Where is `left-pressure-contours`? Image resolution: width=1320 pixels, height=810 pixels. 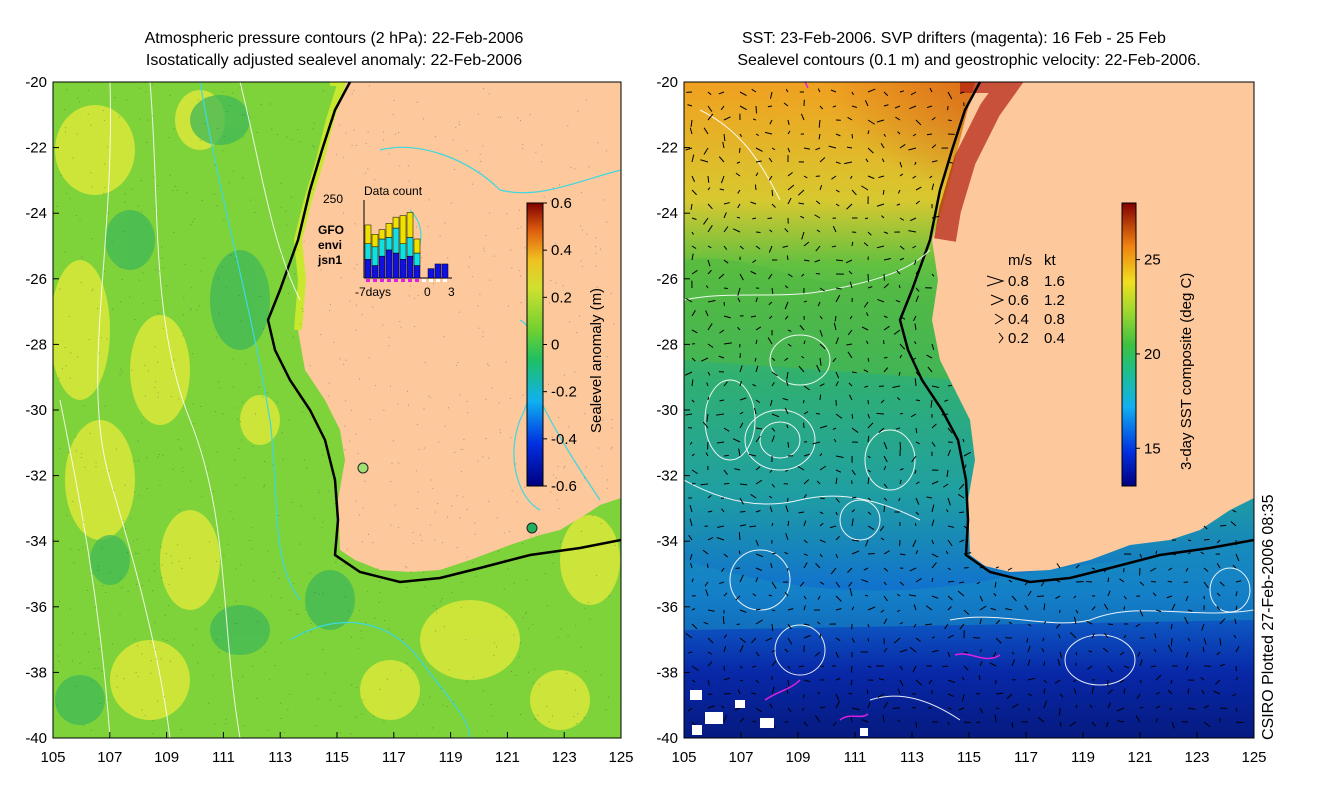
left-pressure-contours is located at coordinates (180, 410).